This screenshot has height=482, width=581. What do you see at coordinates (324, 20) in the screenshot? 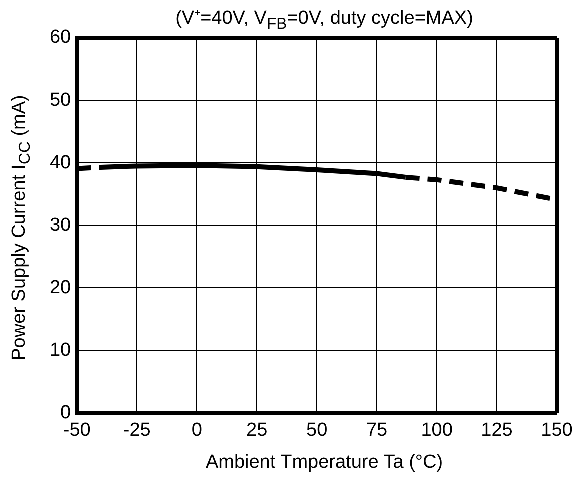
I see `chart-title: (V⁺=40V, V$_{FB}$=0V, duty cycle=MAX)` at bounding box center [324, 20].